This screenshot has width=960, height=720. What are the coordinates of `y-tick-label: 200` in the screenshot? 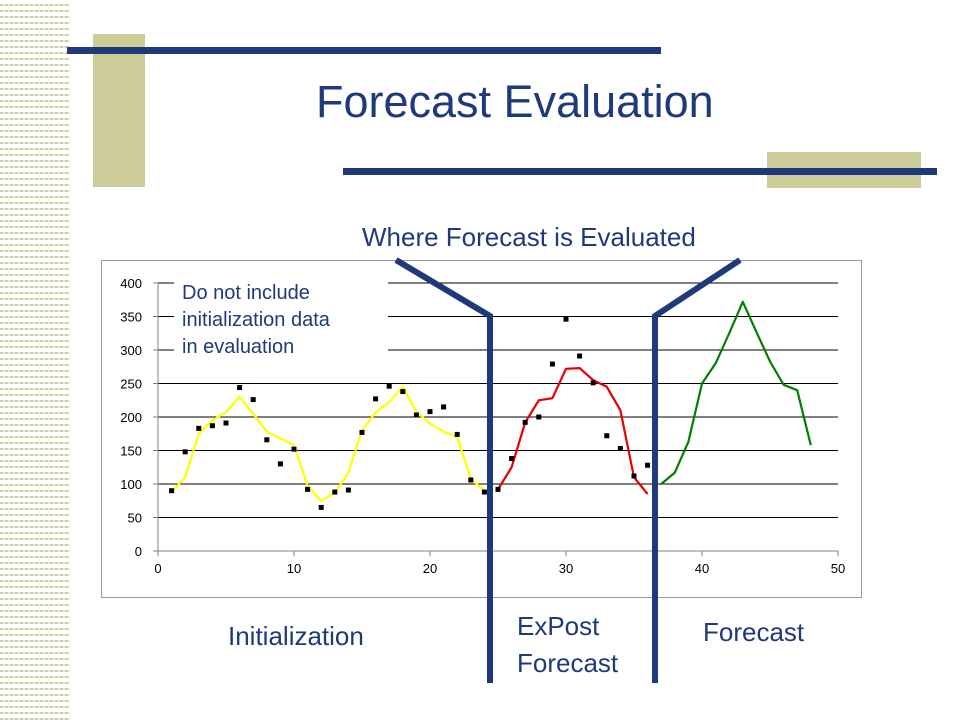 It's located at (131, 417).